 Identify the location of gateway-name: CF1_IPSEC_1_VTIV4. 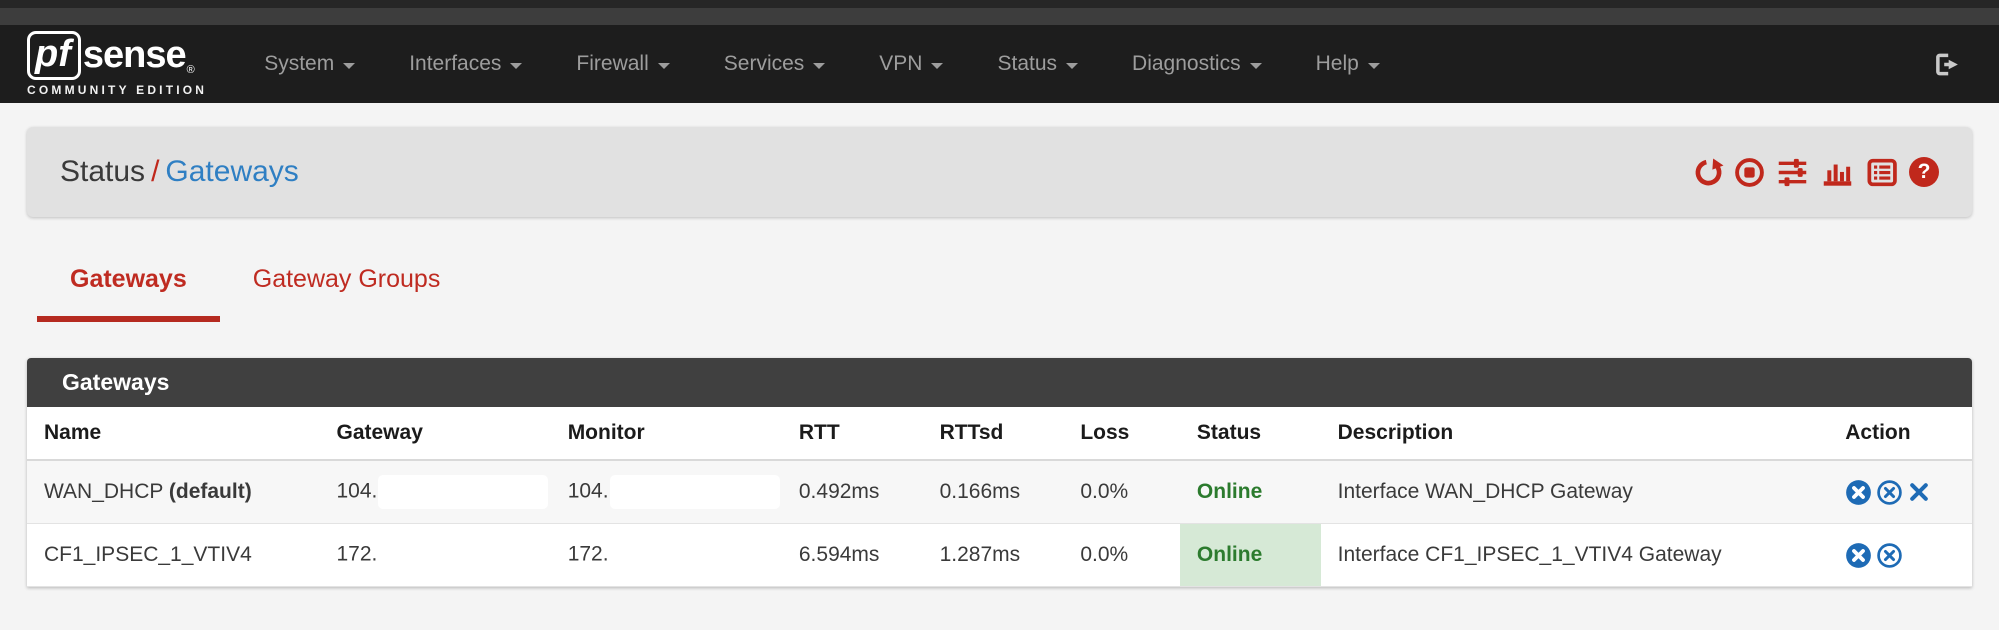
(173, 555).